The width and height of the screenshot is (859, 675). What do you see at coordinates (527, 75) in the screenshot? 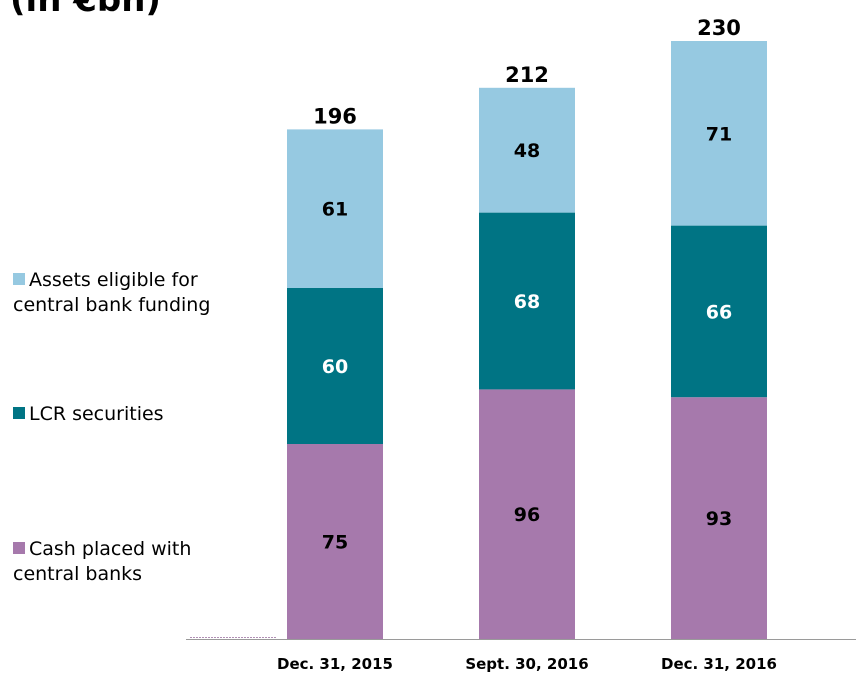
I see `total-label-2: 212` at bounding box center [527, 75].